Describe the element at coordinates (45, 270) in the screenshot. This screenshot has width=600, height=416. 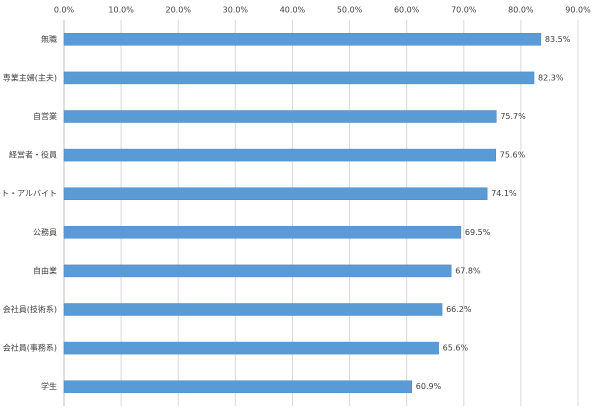
I see `y-tick-label: 自由業` at that location.